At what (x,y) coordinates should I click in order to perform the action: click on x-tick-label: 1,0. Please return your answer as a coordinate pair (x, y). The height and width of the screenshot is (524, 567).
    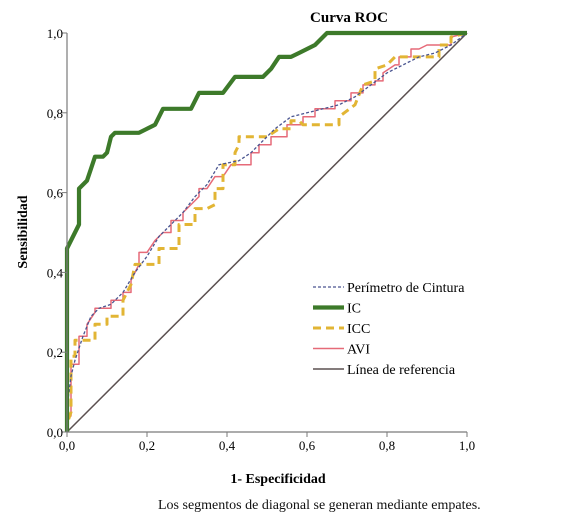
    Looking at the image, I should click on (467, 445).